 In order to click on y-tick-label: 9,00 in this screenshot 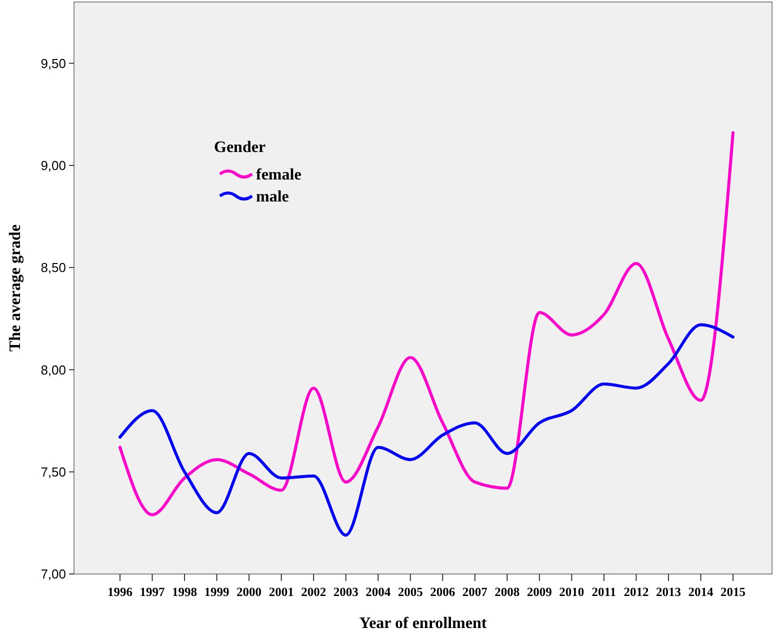, I will do `click(53, 165)`.